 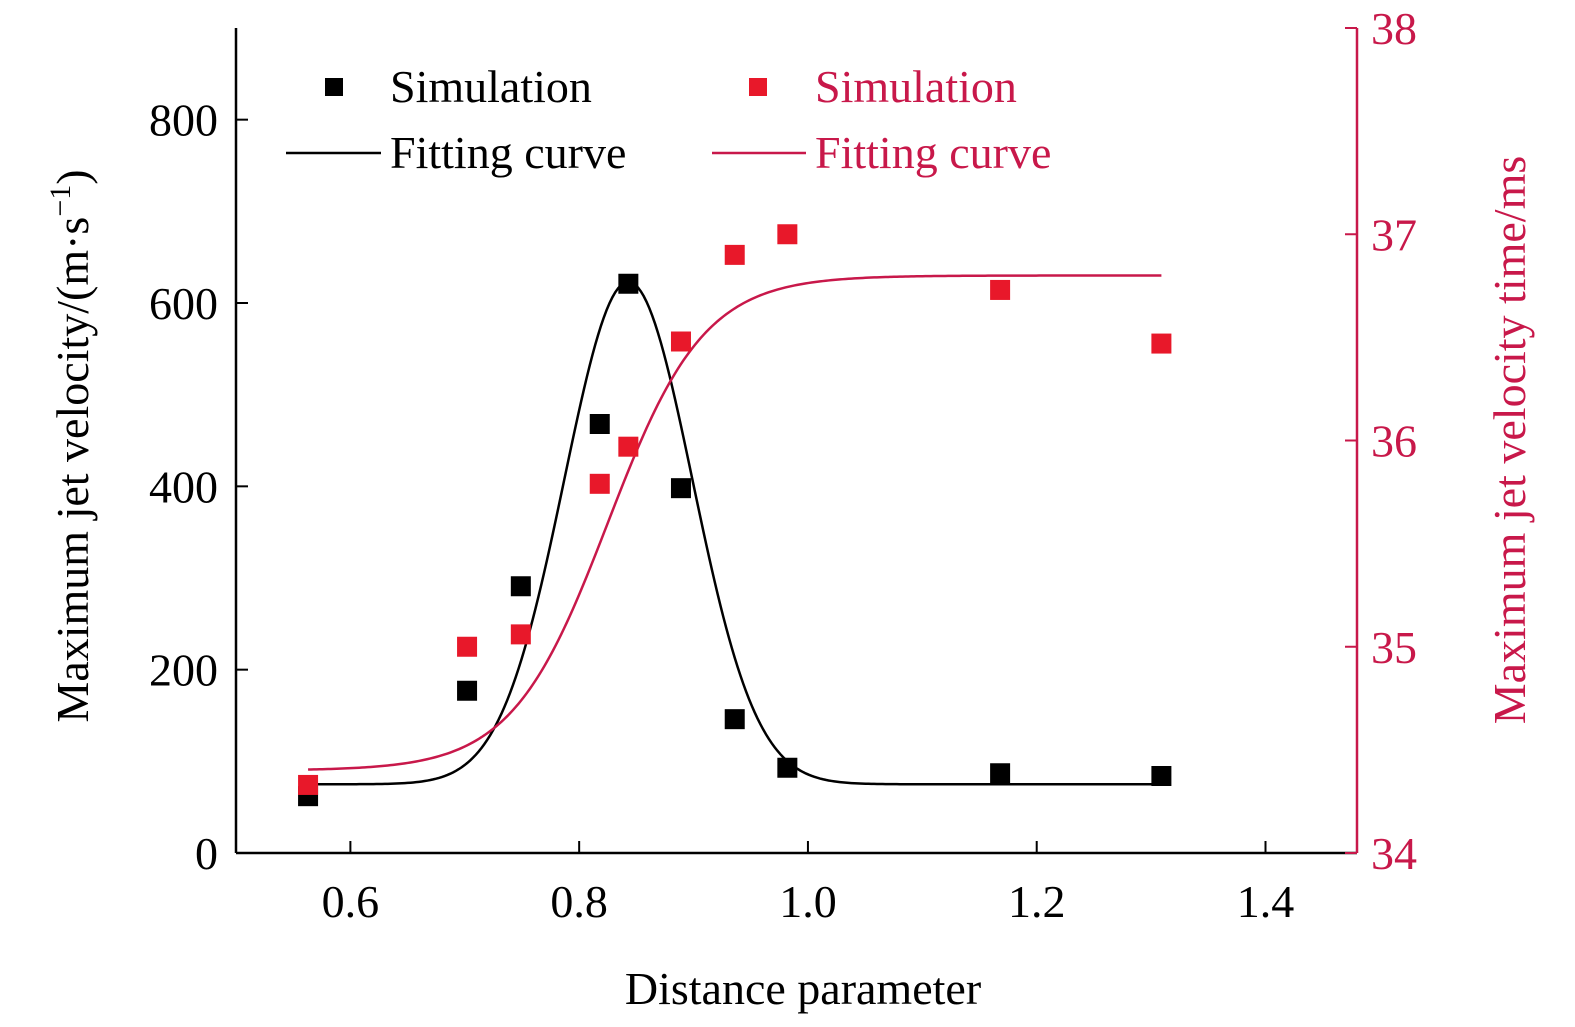 I want to click on y-right-tick-label: 35, so click(x=1394, y=647).